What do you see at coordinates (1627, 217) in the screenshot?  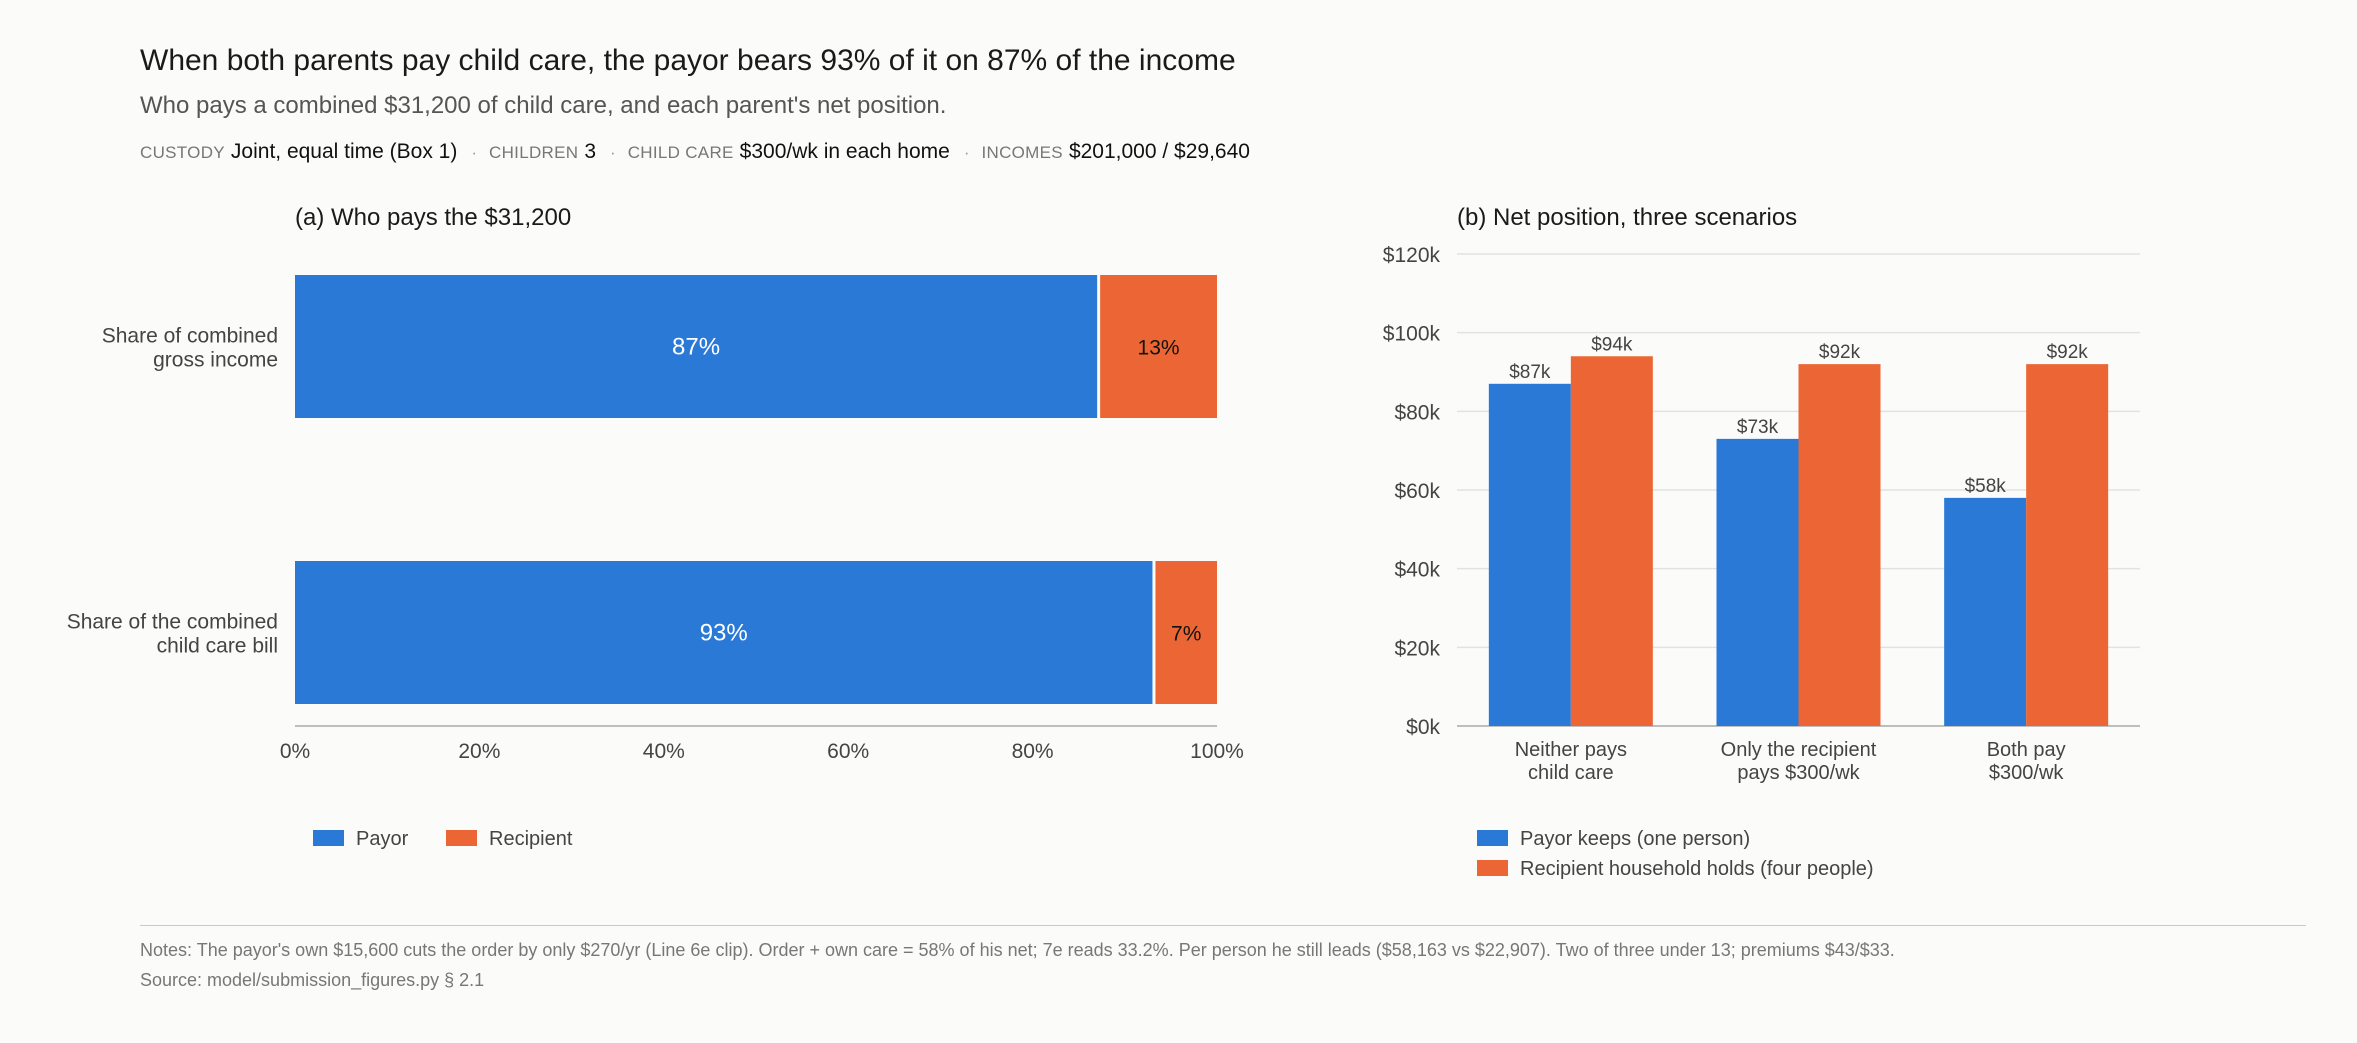 I see `chart-b-title: (b) Net position, three scenarios` at bounding box center [1627, 217].